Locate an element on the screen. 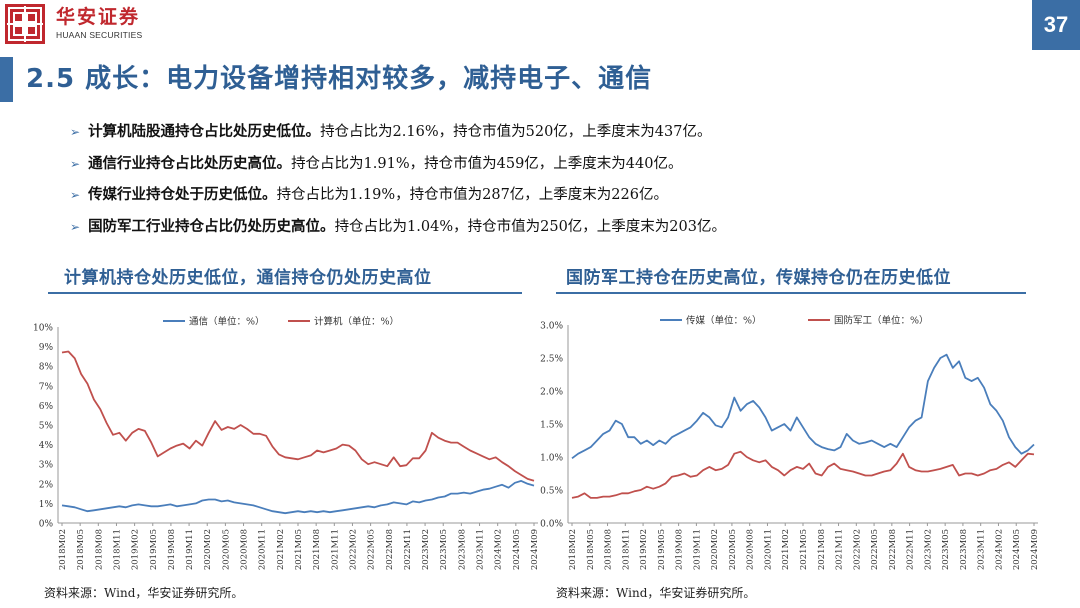 This screenshot has width=1080, height=608. y-tick-label: 0.5% is located at coordinates (551, 492).